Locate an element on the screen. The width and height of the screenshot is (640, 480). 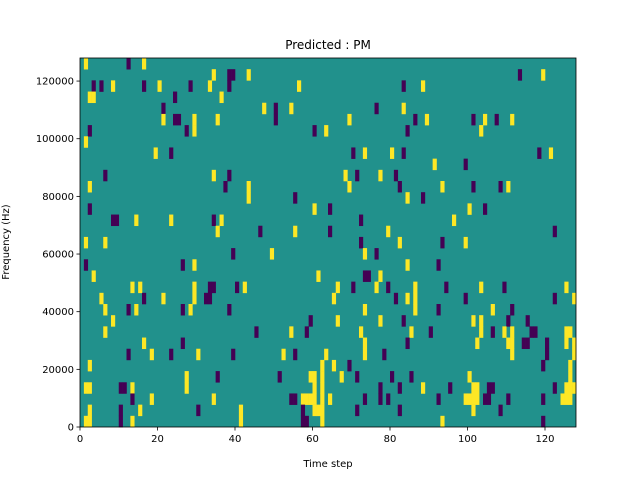
x-tick-label: 0 is located at coordinates (80, 439).